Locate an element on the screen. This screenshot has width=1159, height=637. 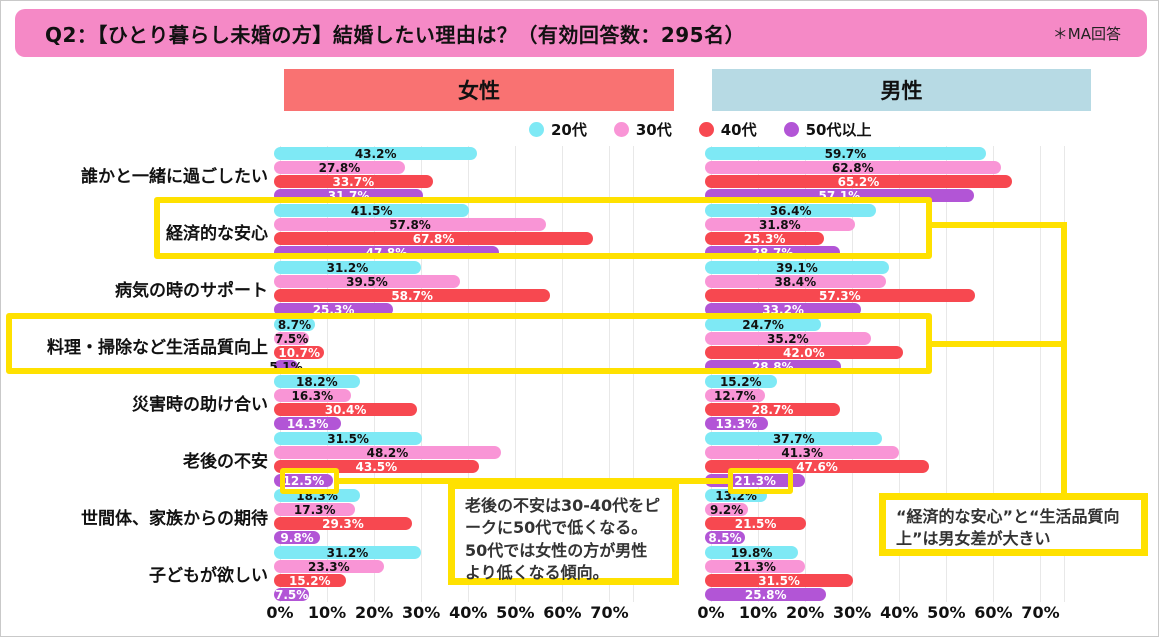
category-label: 老後の不安 is located at coordinates (225, 462).